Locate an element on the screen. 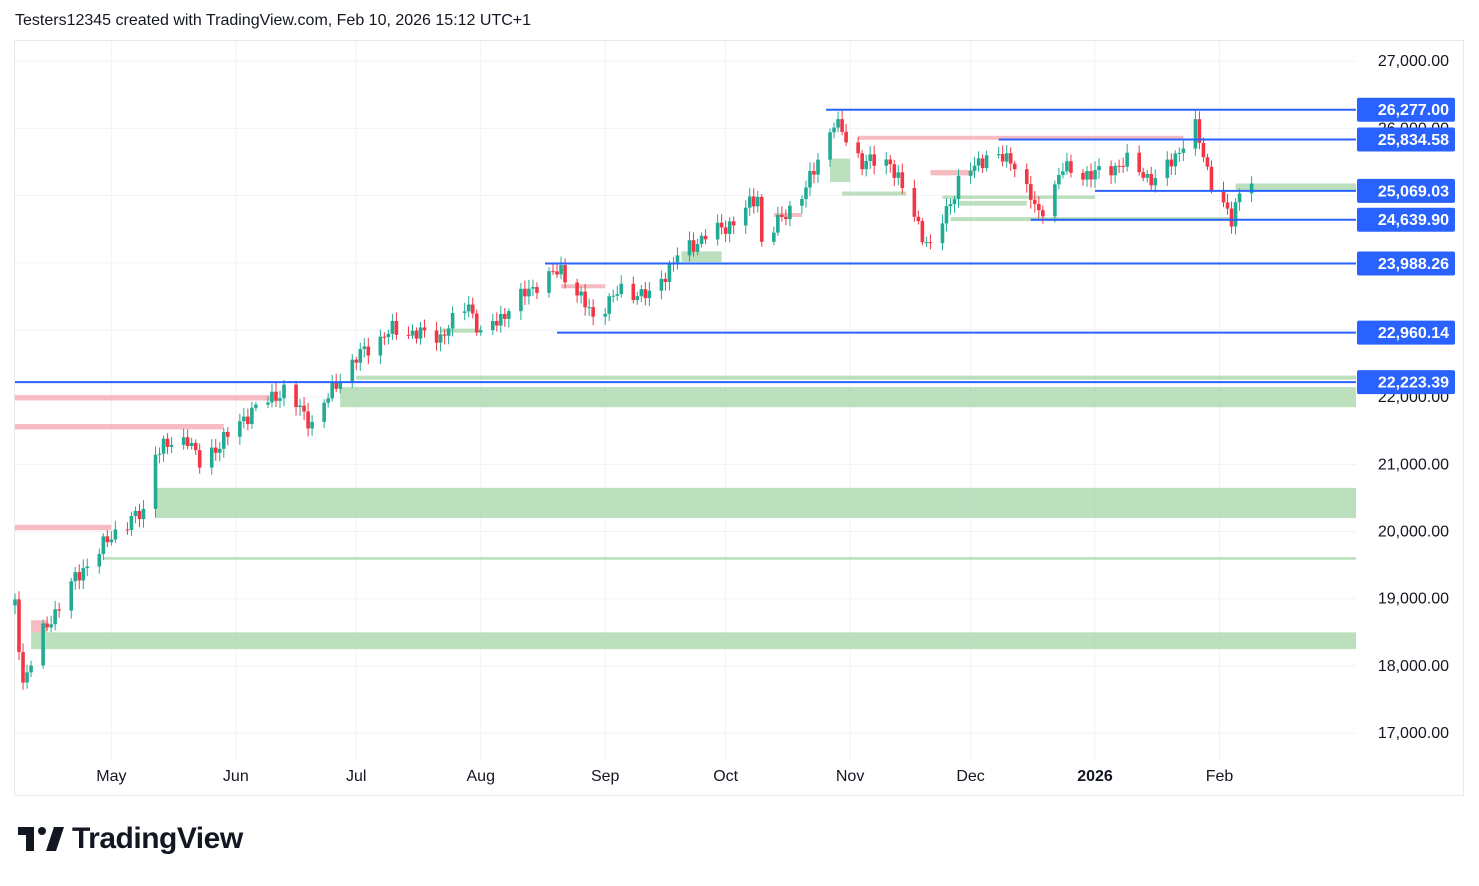  time-tick-label: Jun is located at coordinates (236, 776).